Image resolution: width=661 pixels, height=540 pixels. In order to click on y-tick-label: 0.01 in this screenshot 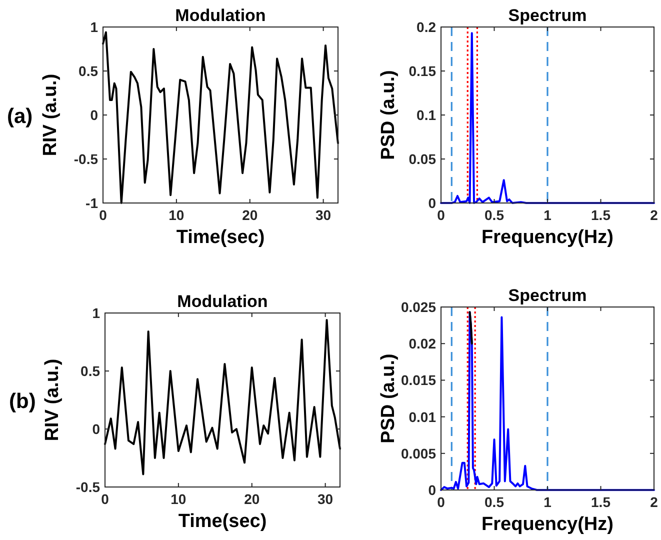, I will do `click(422, 416)`.